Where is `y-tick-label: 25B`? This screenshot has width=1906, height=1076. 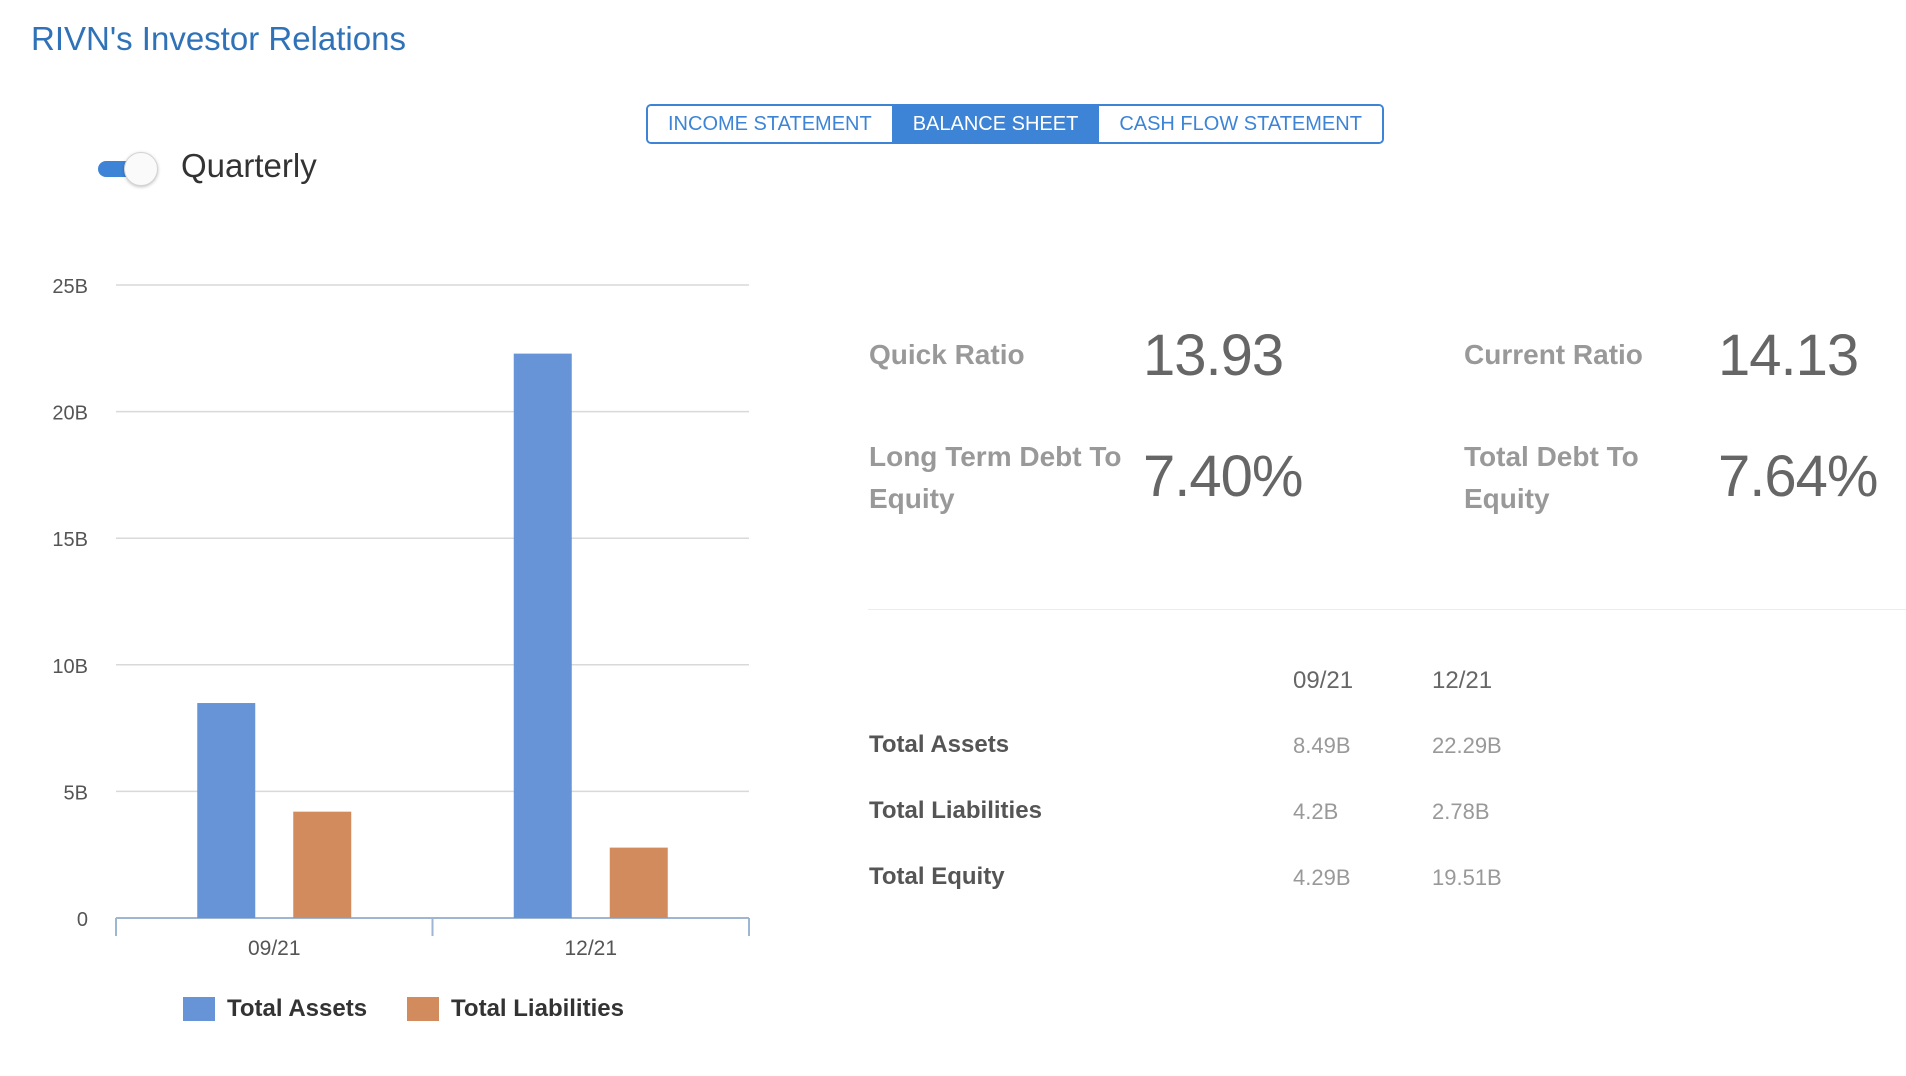 y-tick-label: 25B is located at coordinates (70, 287).